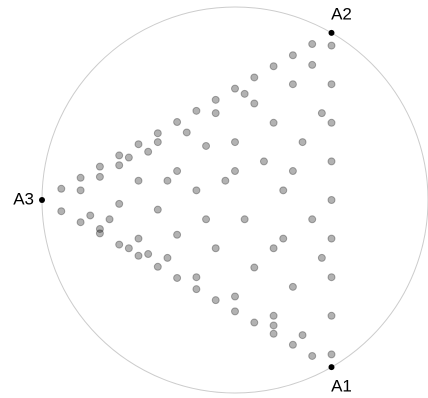 The height and width of the screenshot is (398, 428). Describe the element at coordinates (341, 13) in the screenshot. I see `anchor-label: A2` at that location.